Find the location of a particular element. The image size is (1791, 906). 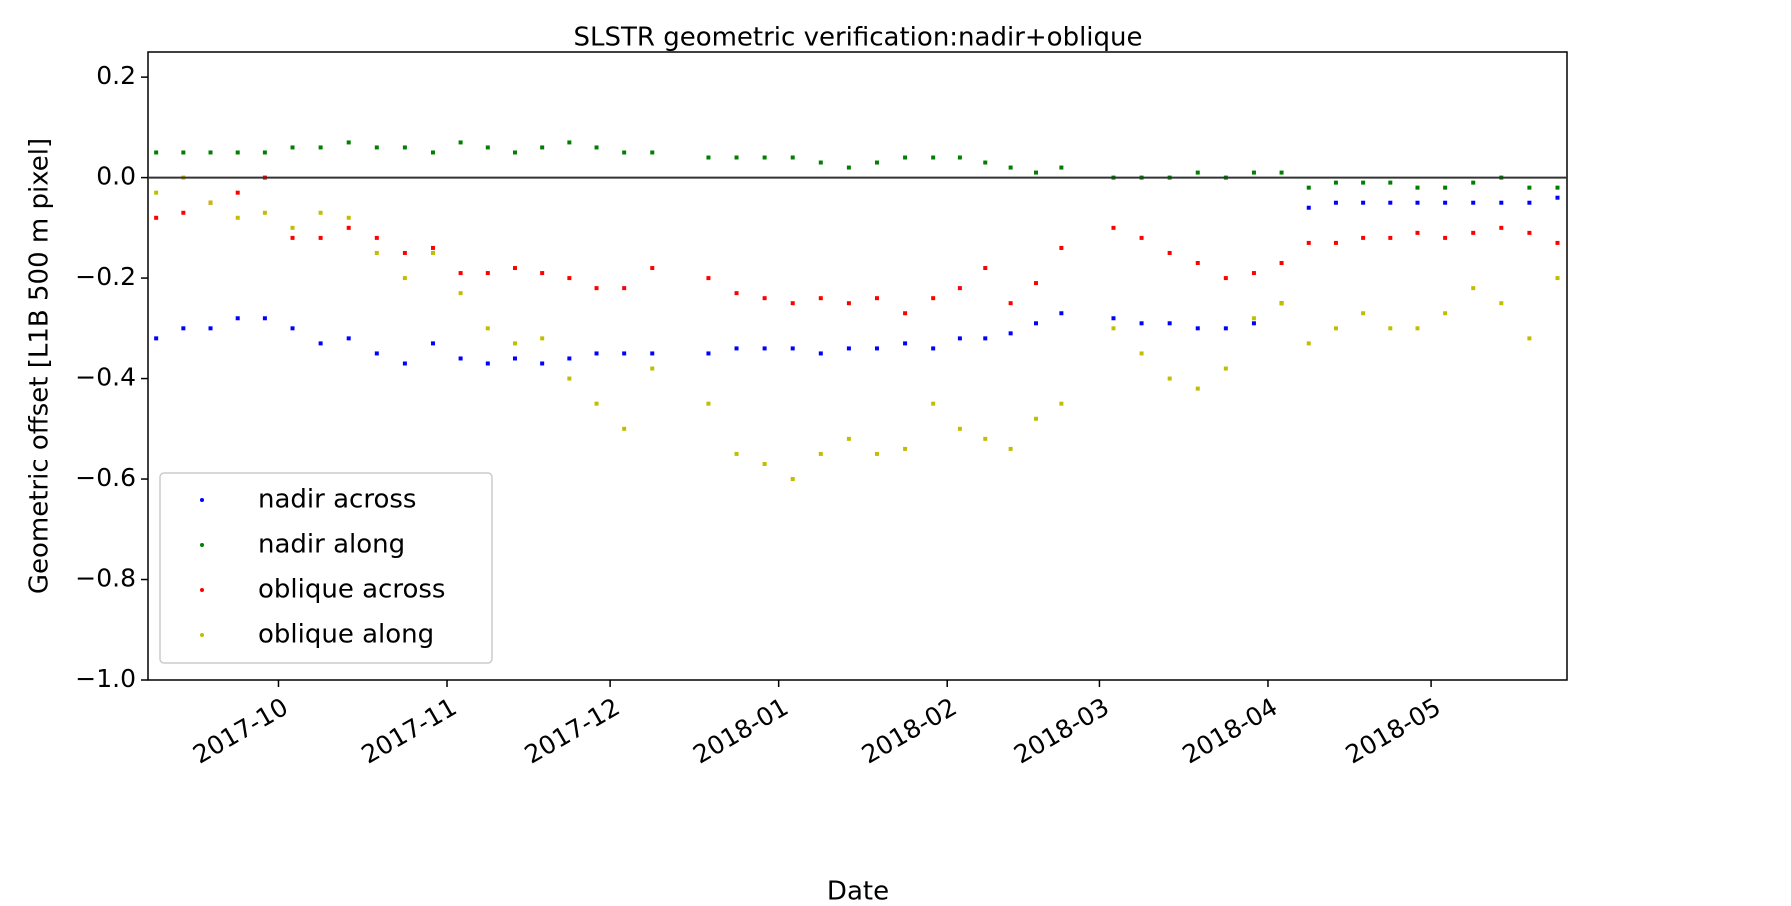

x-tick-label: 2017-11 is located at coordinates (409, 730).